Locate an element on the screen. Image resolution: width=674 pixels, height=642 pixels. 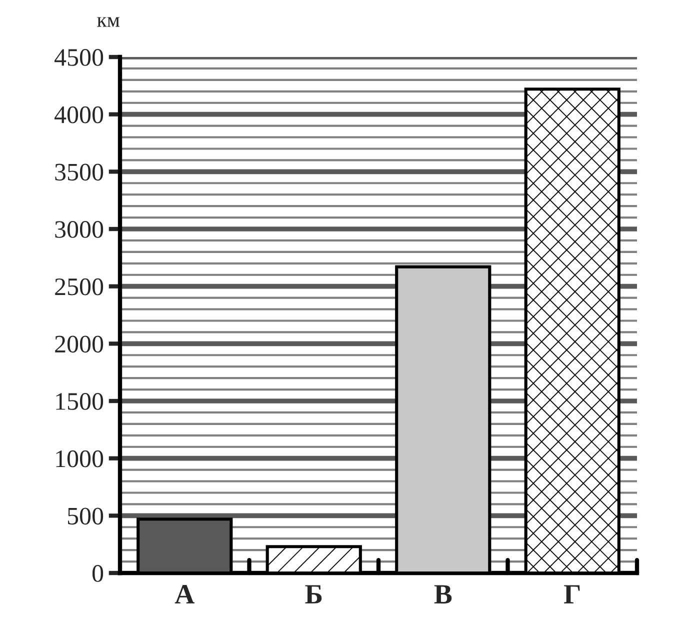
x-tick-label: Б is located at coordinates (313, 594).